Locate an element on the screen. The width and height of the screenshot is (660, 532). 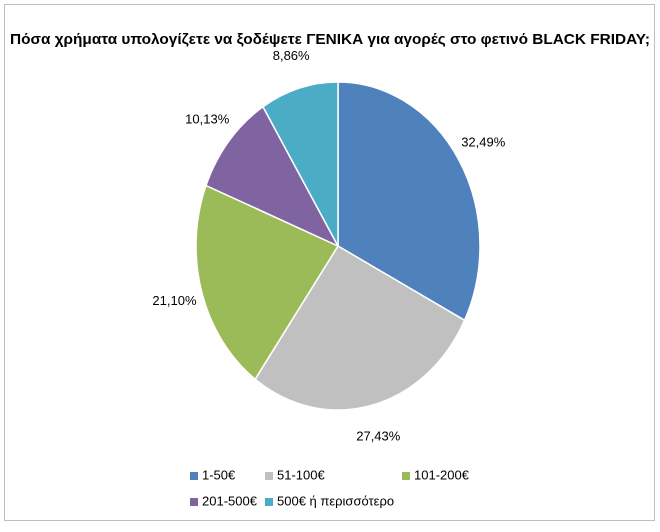
legend-label: 101-200€ is located at coordinates (442, 474).